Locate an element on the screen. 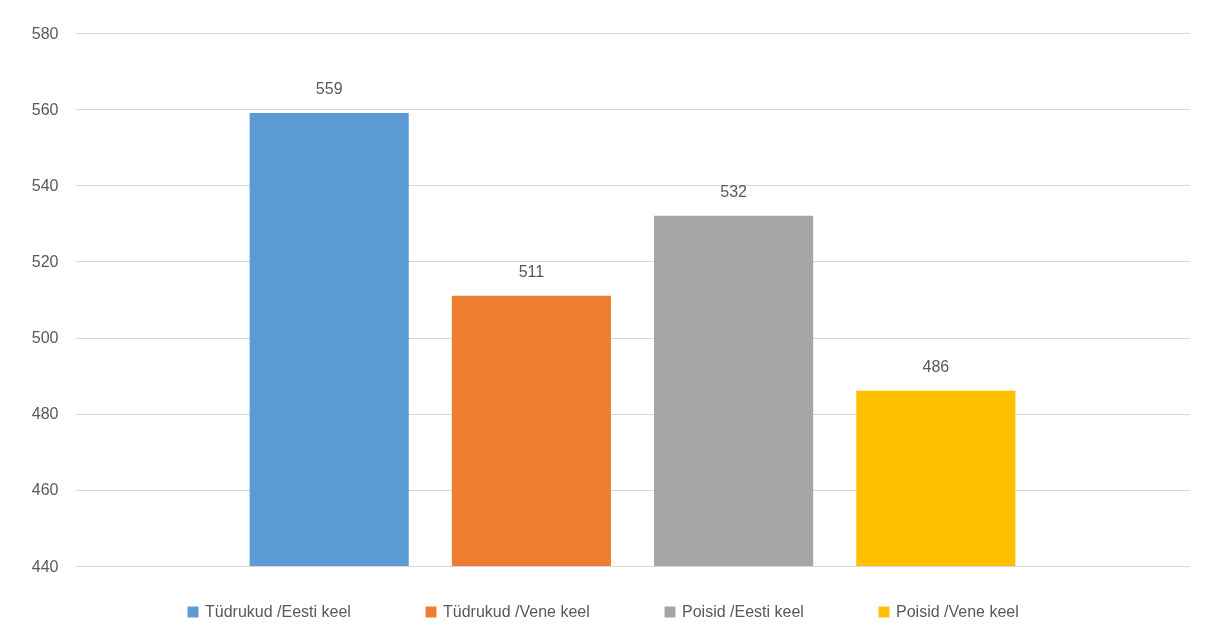 The image size is (1206, 641). y-tick-label: 560 is located at coordinates (45, 109).